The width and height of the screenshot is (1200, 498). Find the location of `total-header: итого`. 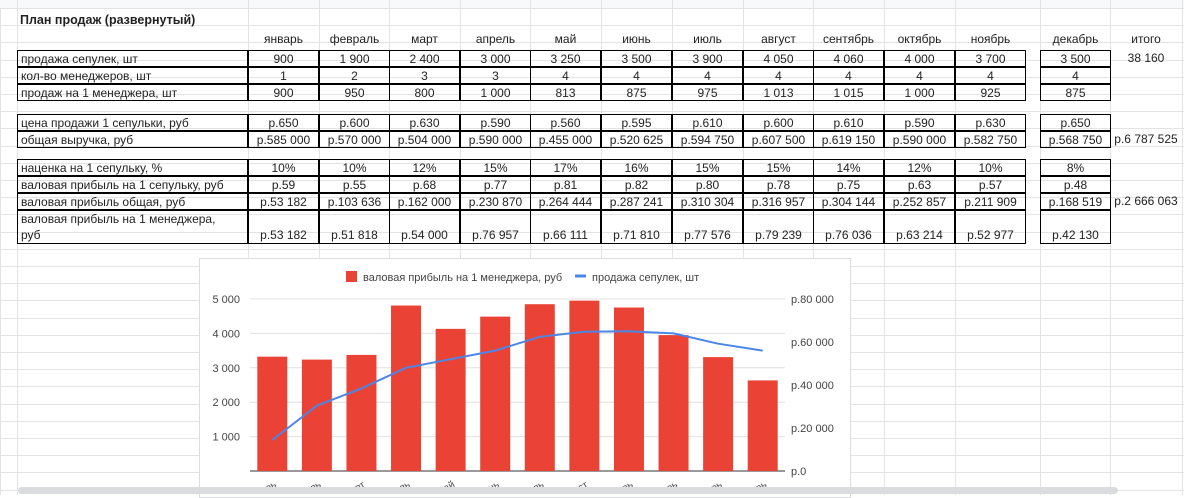

total-header: итого is located at coordinates (1146, 39).